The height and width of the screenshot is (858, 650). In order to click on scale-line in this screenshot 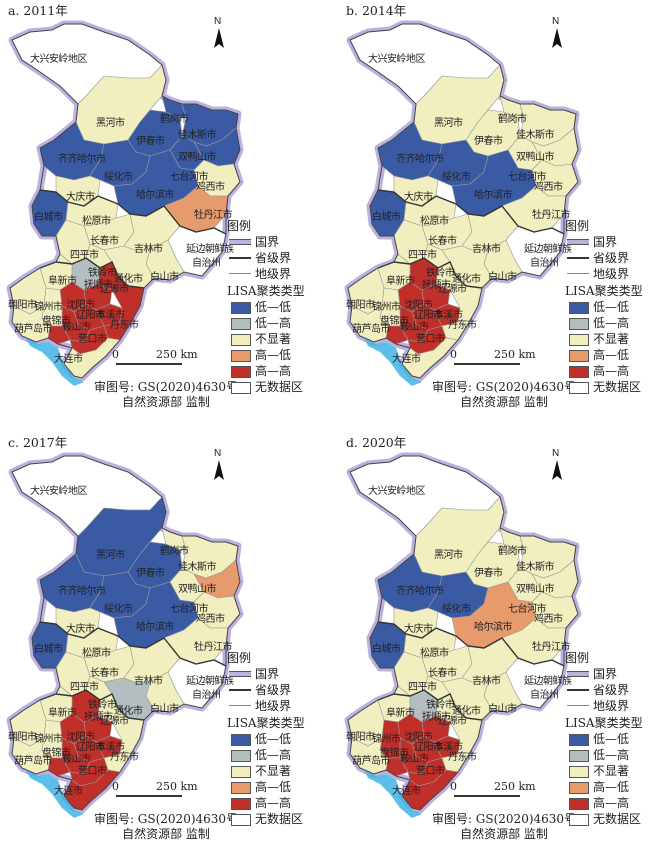, I will do `click(487, 364)`.